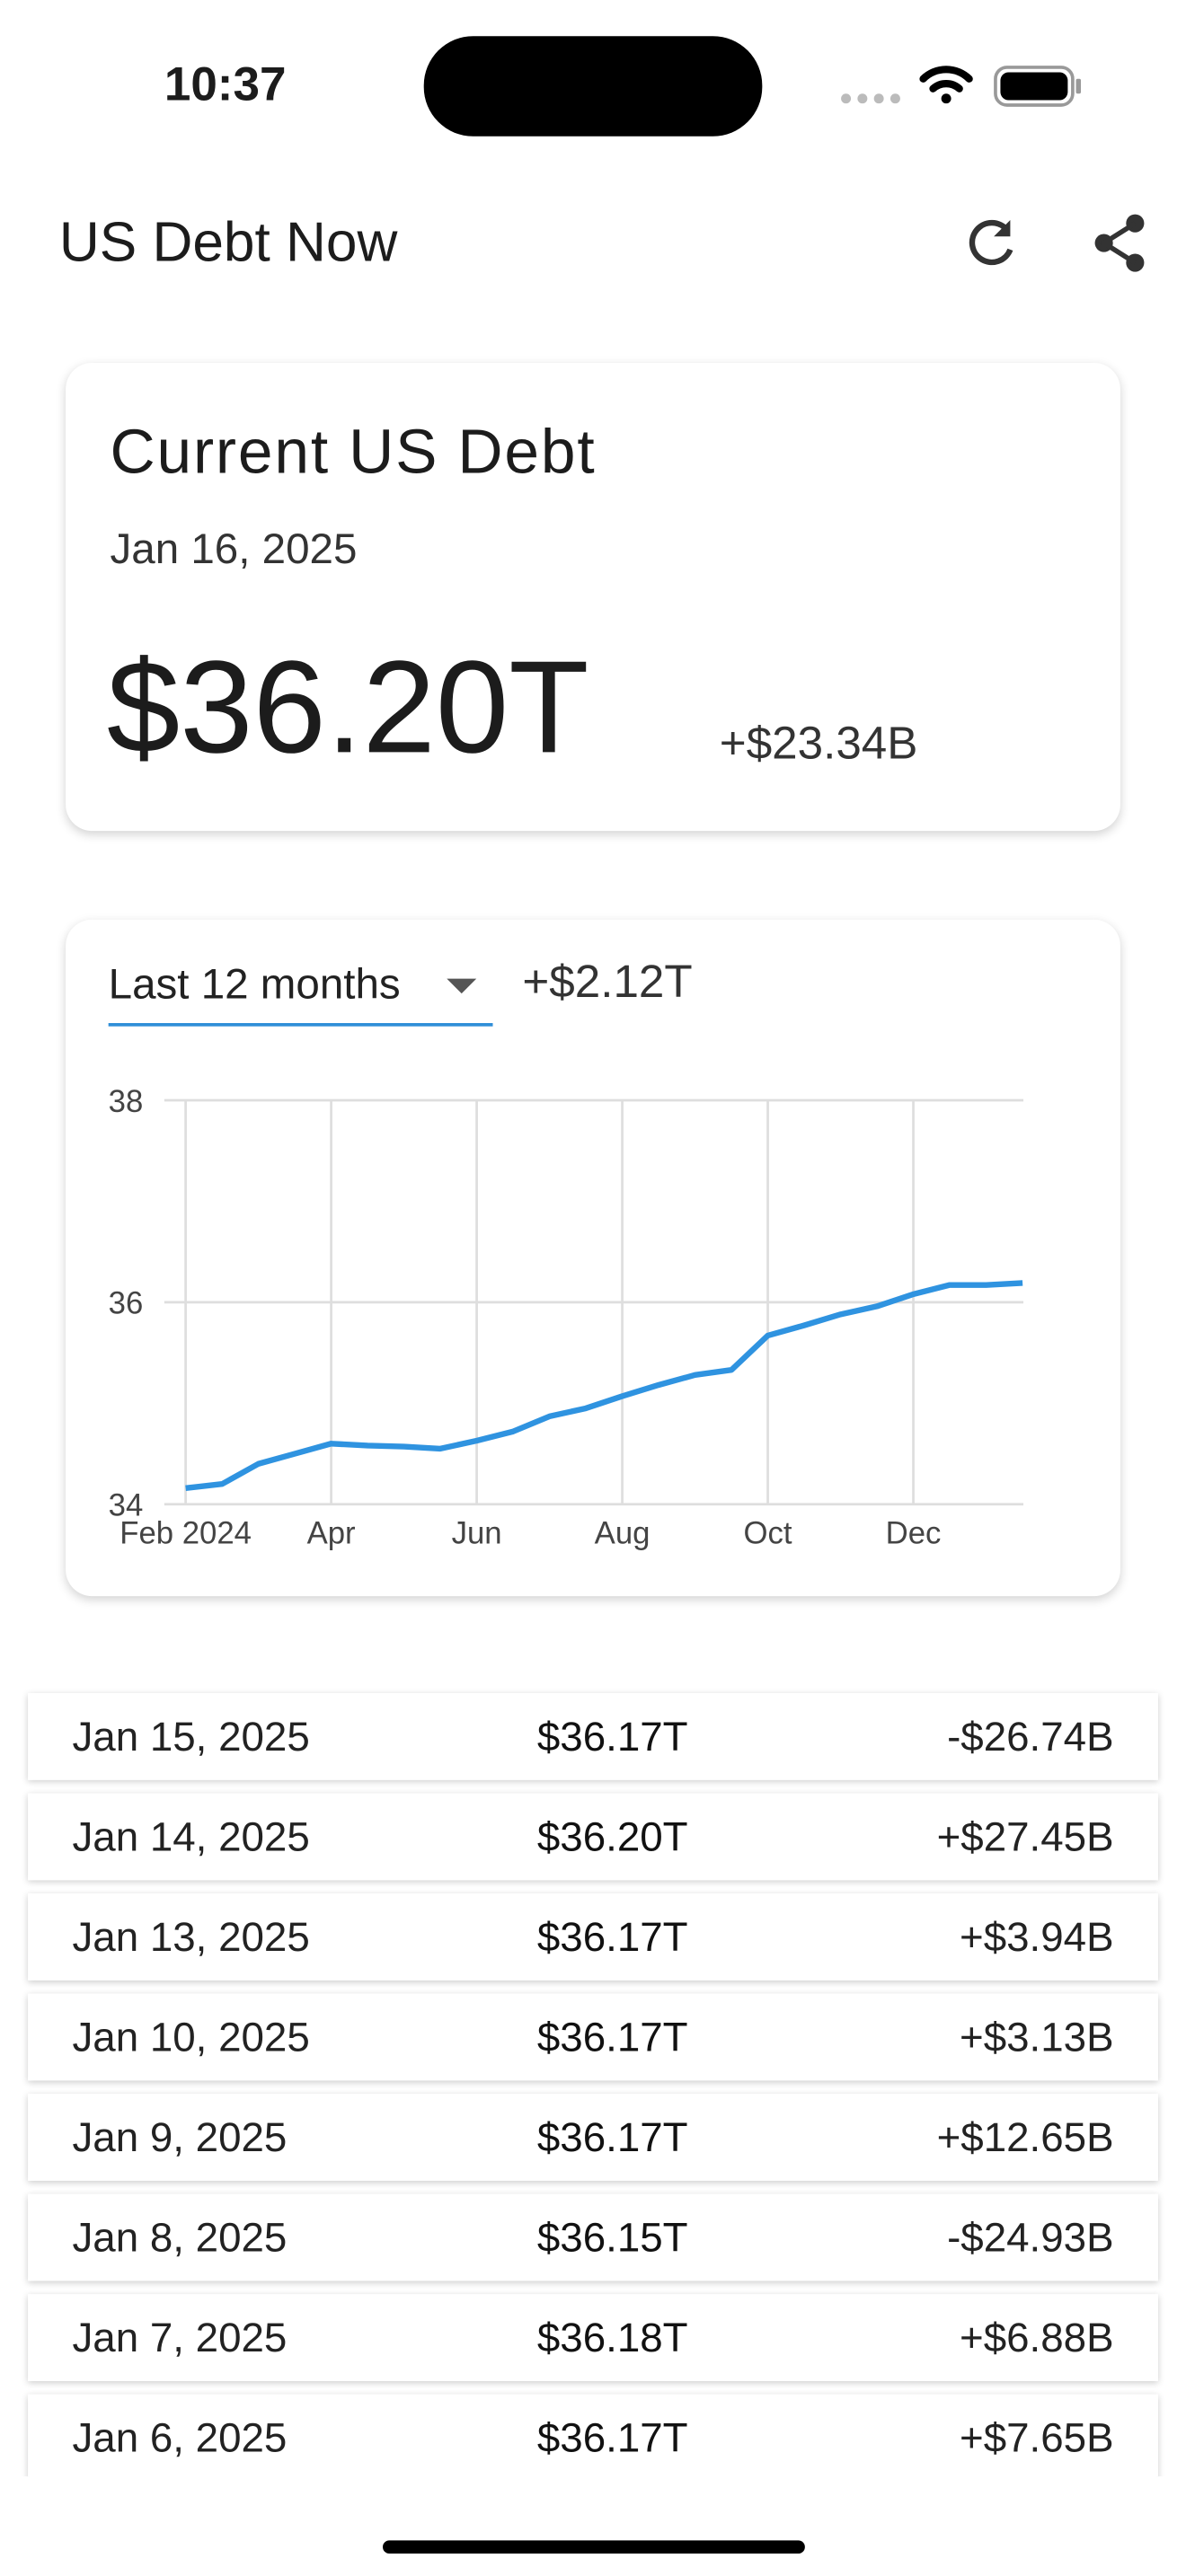  What do you see at coordinates (604, 1385) in the screenshot?
I see `debt-line` at bounding box center [604, 1385].